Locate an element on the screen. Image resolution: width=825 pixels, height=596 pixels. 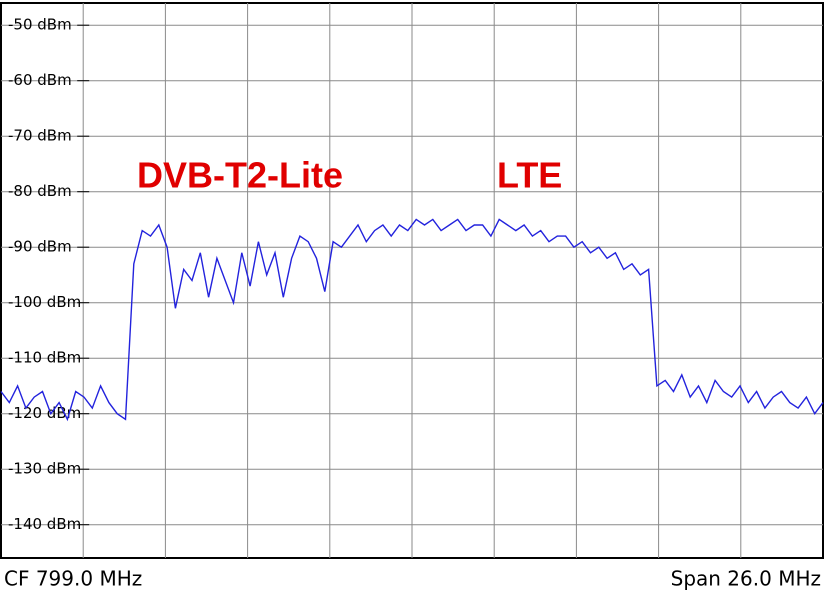
y-tick-label: -130 dBm is located at coordinates (44, 469).